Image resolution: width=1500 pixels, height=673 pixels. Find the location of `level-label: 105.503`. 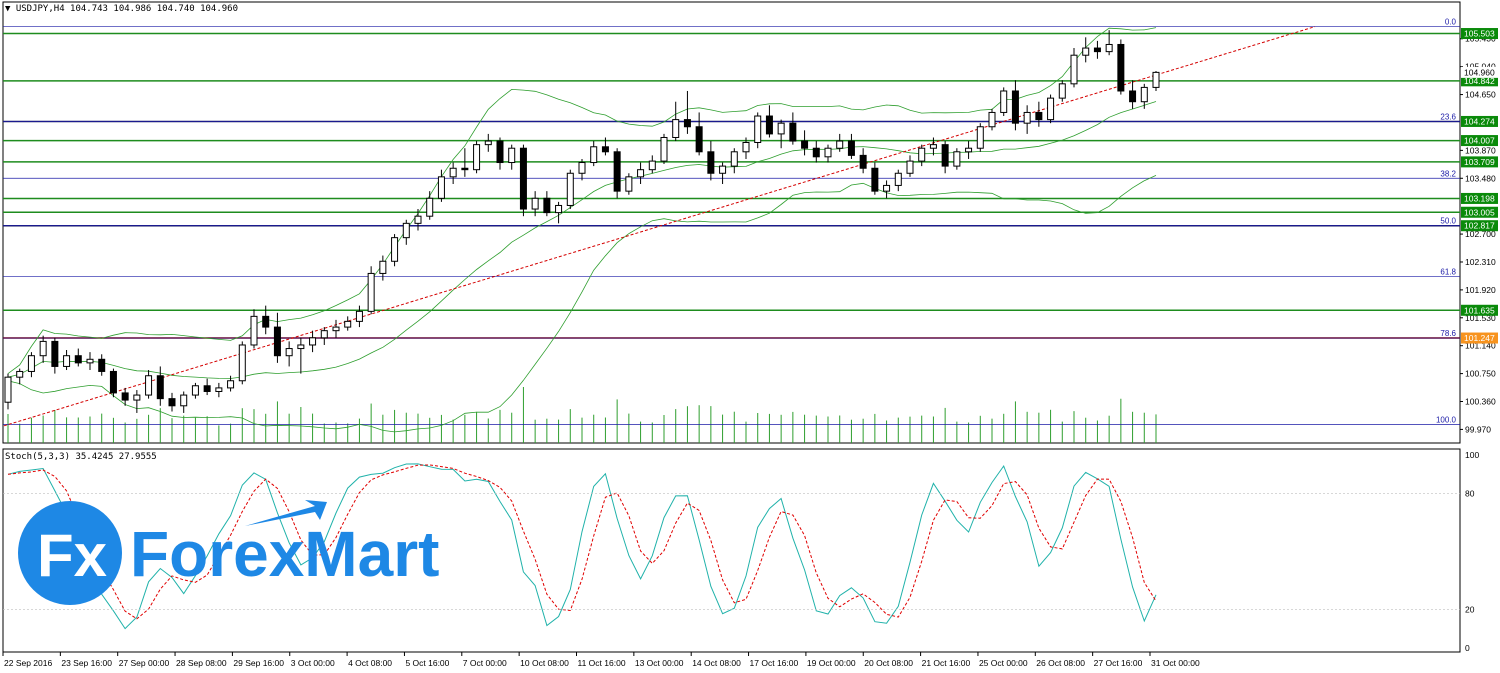

level-label: 105.503 is located at coordinates (1479, 34).